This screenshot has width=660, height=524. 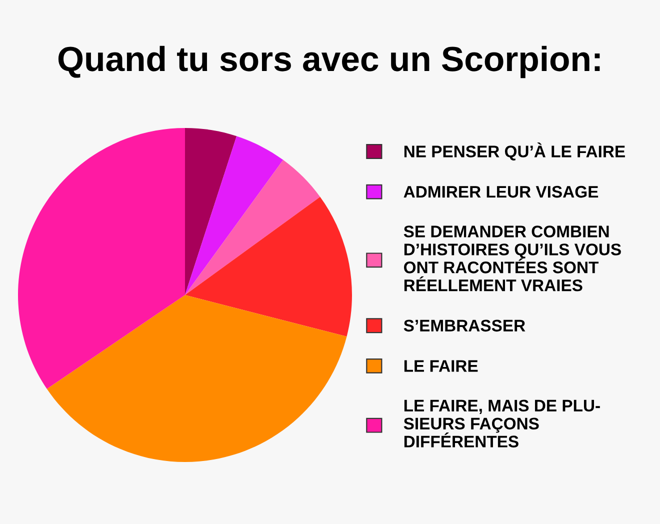 What do you see at coordinates (514, 151) in the screenshot?
I see `legend-label: NE PENSER QU’À LE FAIRE` at bounding box center [514, 151].